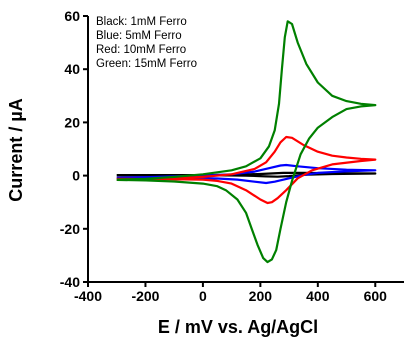  Describe the element at coordinates (261, 296) in the screenshot. I see `x-tick-label: 200` at that location.